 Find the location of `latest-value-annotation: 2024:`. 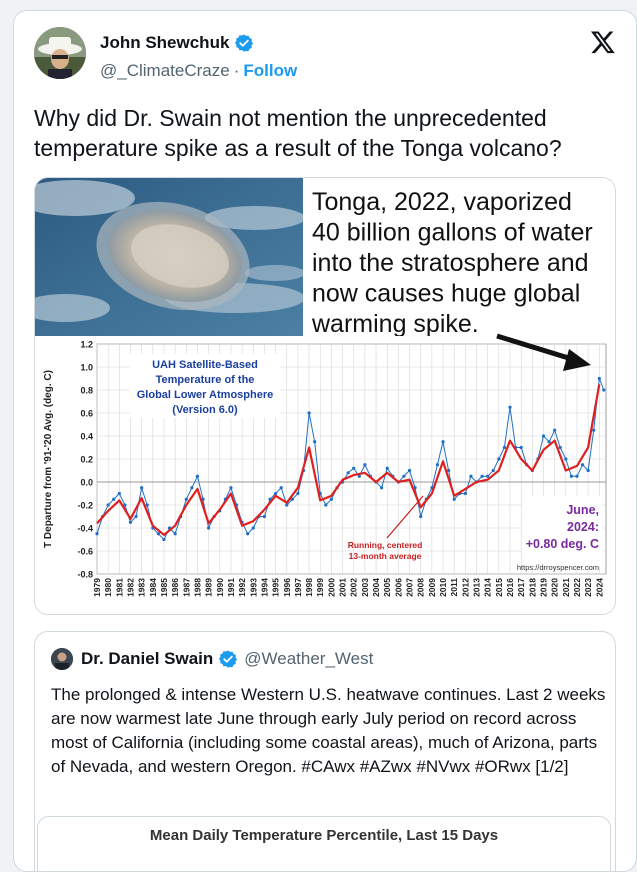

latest-value-annotation: 2024: is located at coordinates (583, 527).